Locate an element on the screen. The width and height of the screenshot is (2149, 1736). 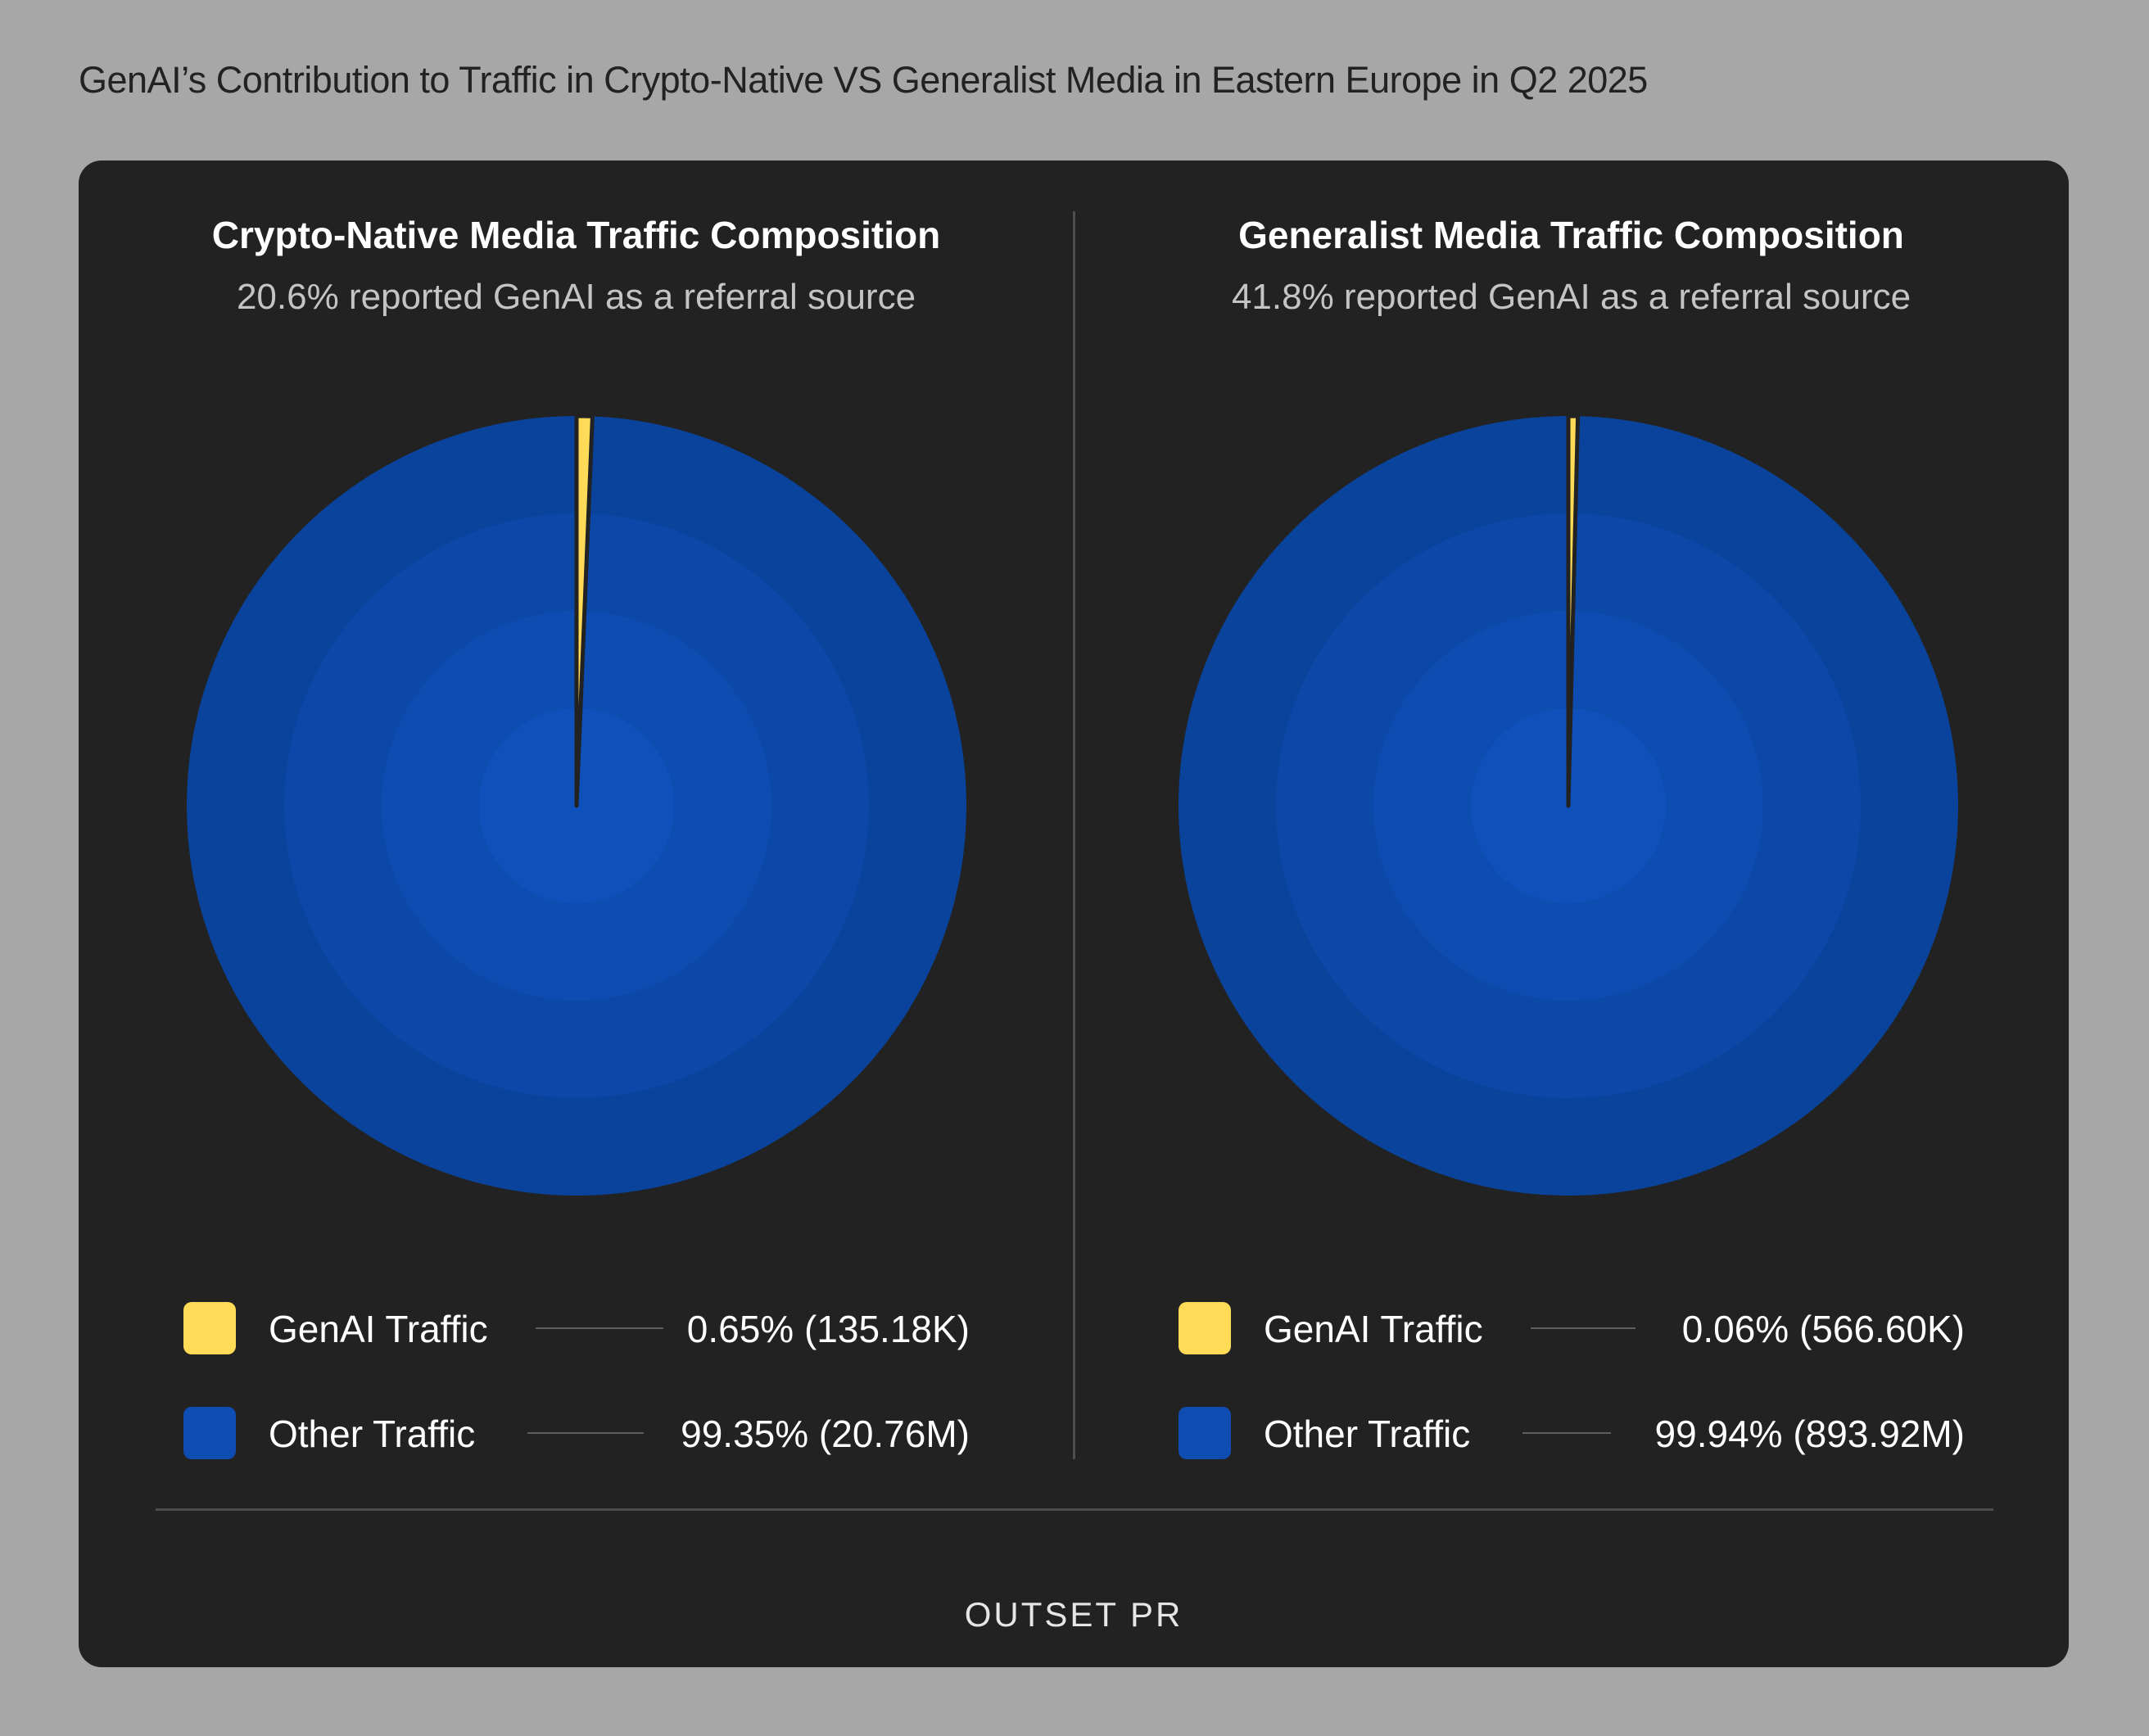
legend-item-other: Other Traffic 99.94% (893.92M) is located at coordinates (1572, 1433).